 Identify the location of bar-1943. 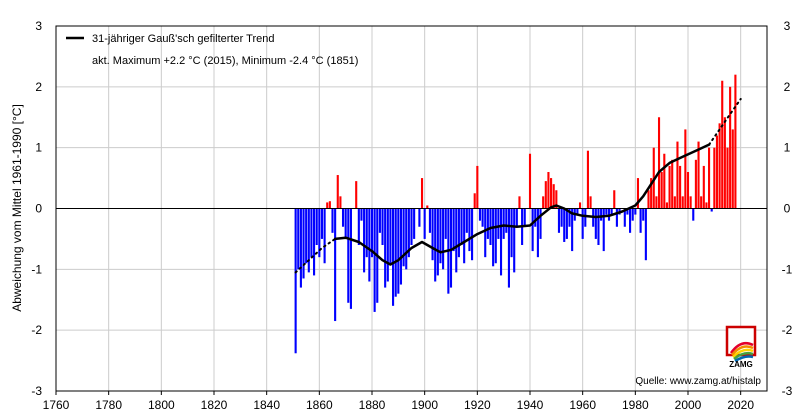
(537, 233).